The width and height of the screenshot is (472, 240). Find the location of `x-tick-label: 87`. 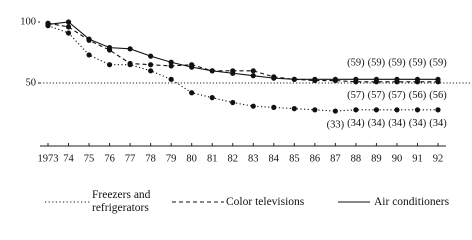

x-tick-label: 87 is located at coordinates (335, 158).